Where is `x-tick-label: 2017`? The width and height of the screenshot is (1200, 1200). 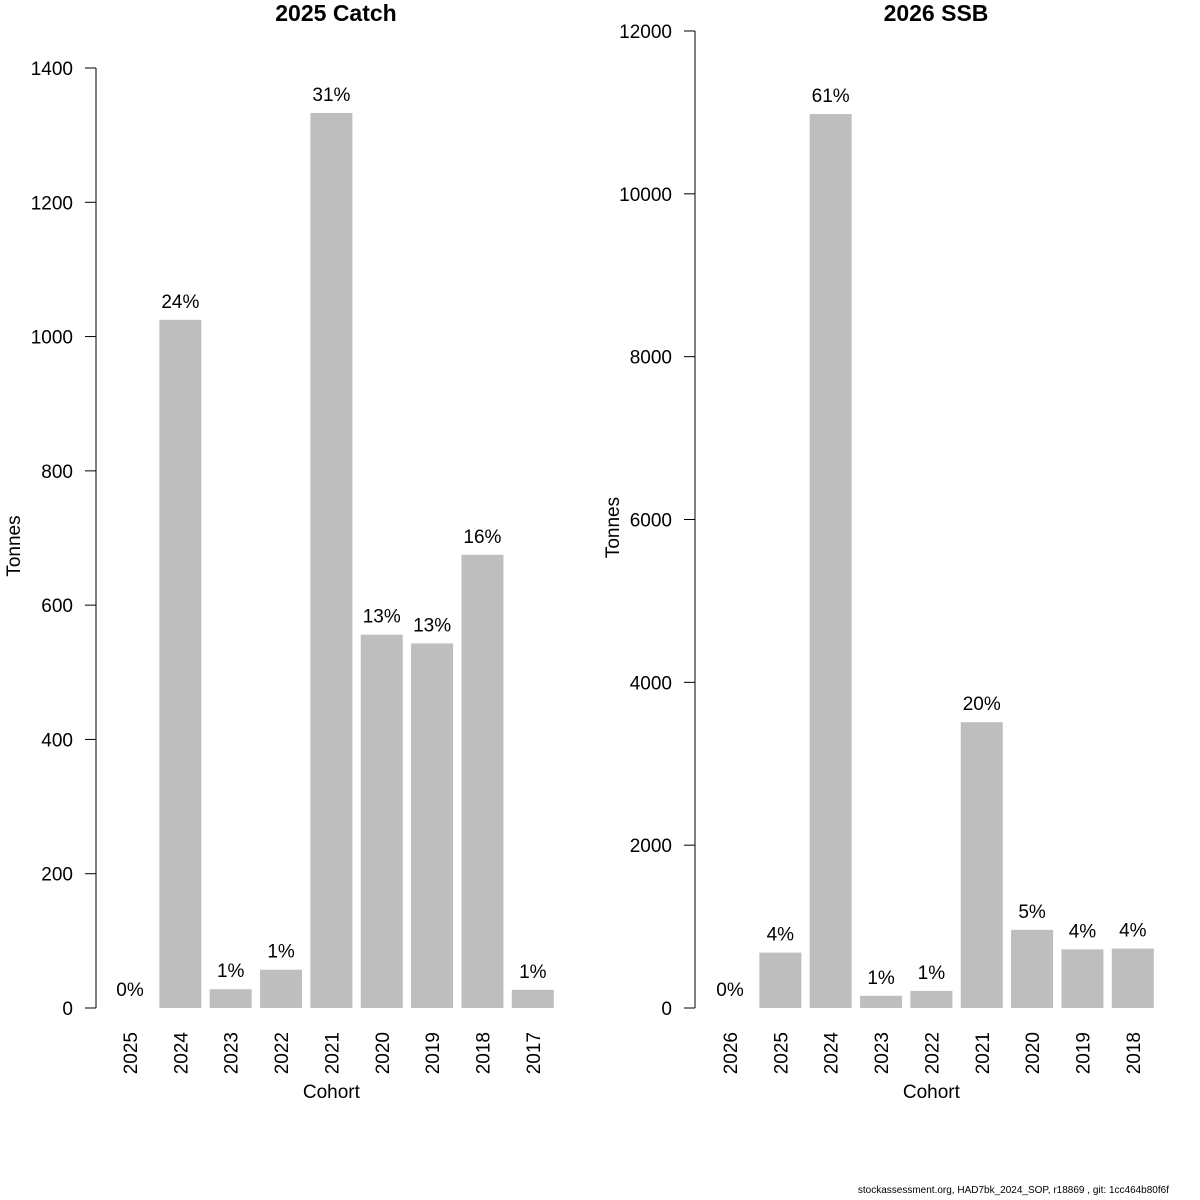
x-tick-label: 2017 is located at coordinates (534, 1053).